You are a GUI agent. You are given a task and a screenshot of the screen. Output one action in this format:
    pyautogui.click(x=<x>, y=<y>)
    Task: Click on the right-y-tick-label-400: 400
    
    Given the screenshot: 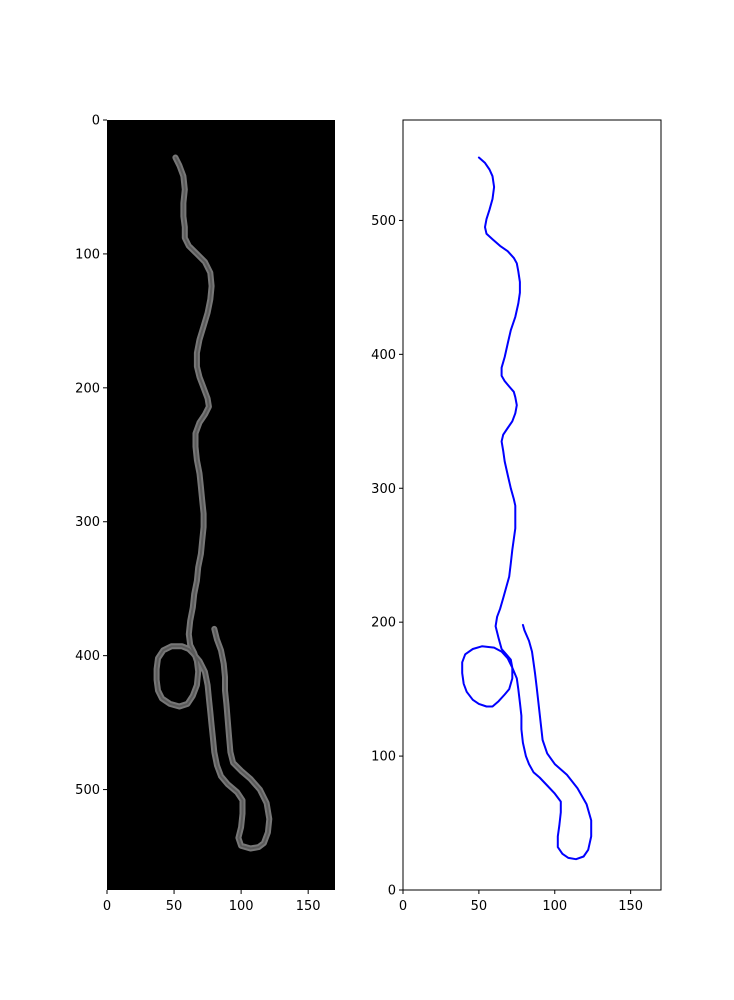 What is the action you would take?
    pyautogui.click(x=383, y=355)
    